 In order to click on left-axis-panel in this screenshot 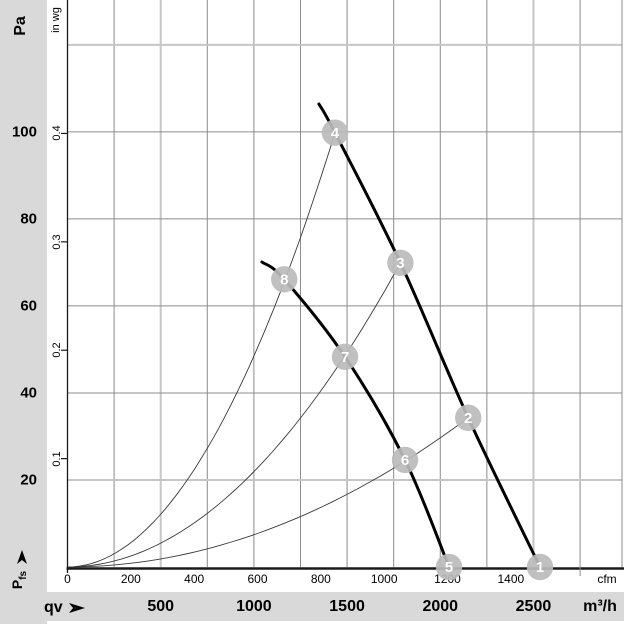, I will do `click(23, 312)`.